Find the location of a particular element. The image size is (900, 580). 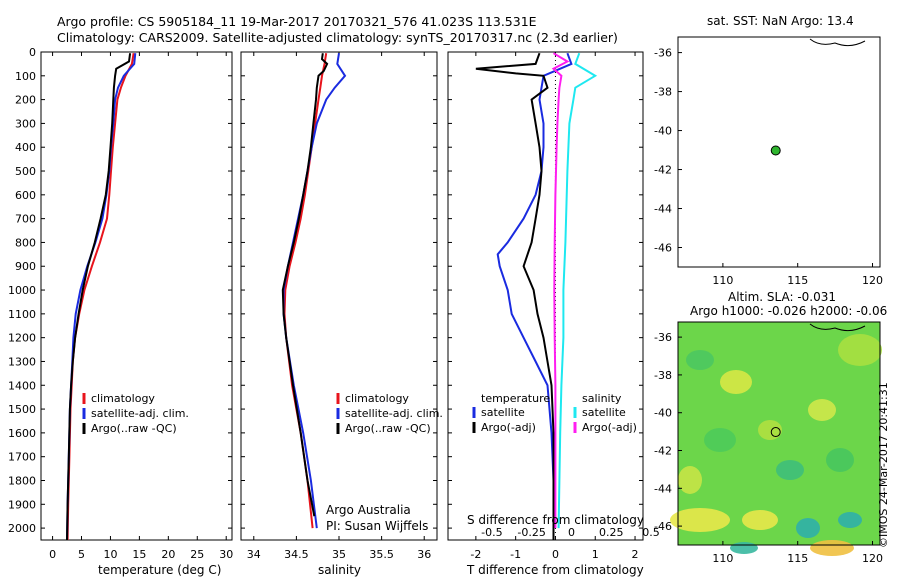

ytick-label: 400 is located at coordinates (25, 147).